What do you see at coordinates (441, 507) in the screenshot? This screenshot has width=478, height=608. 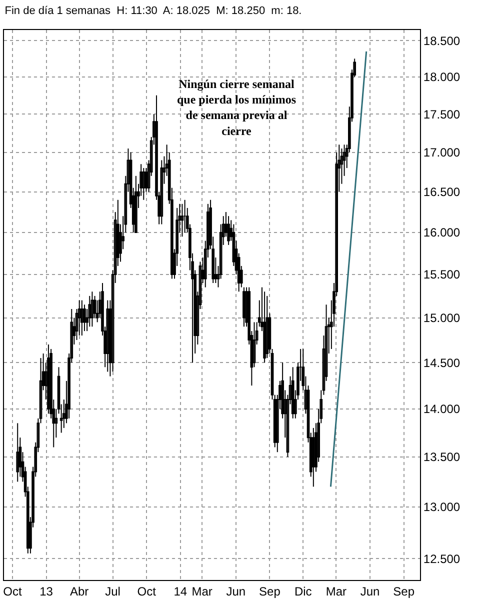 I see `y-tick-label: 13.000` at bounding box center [441, 507].